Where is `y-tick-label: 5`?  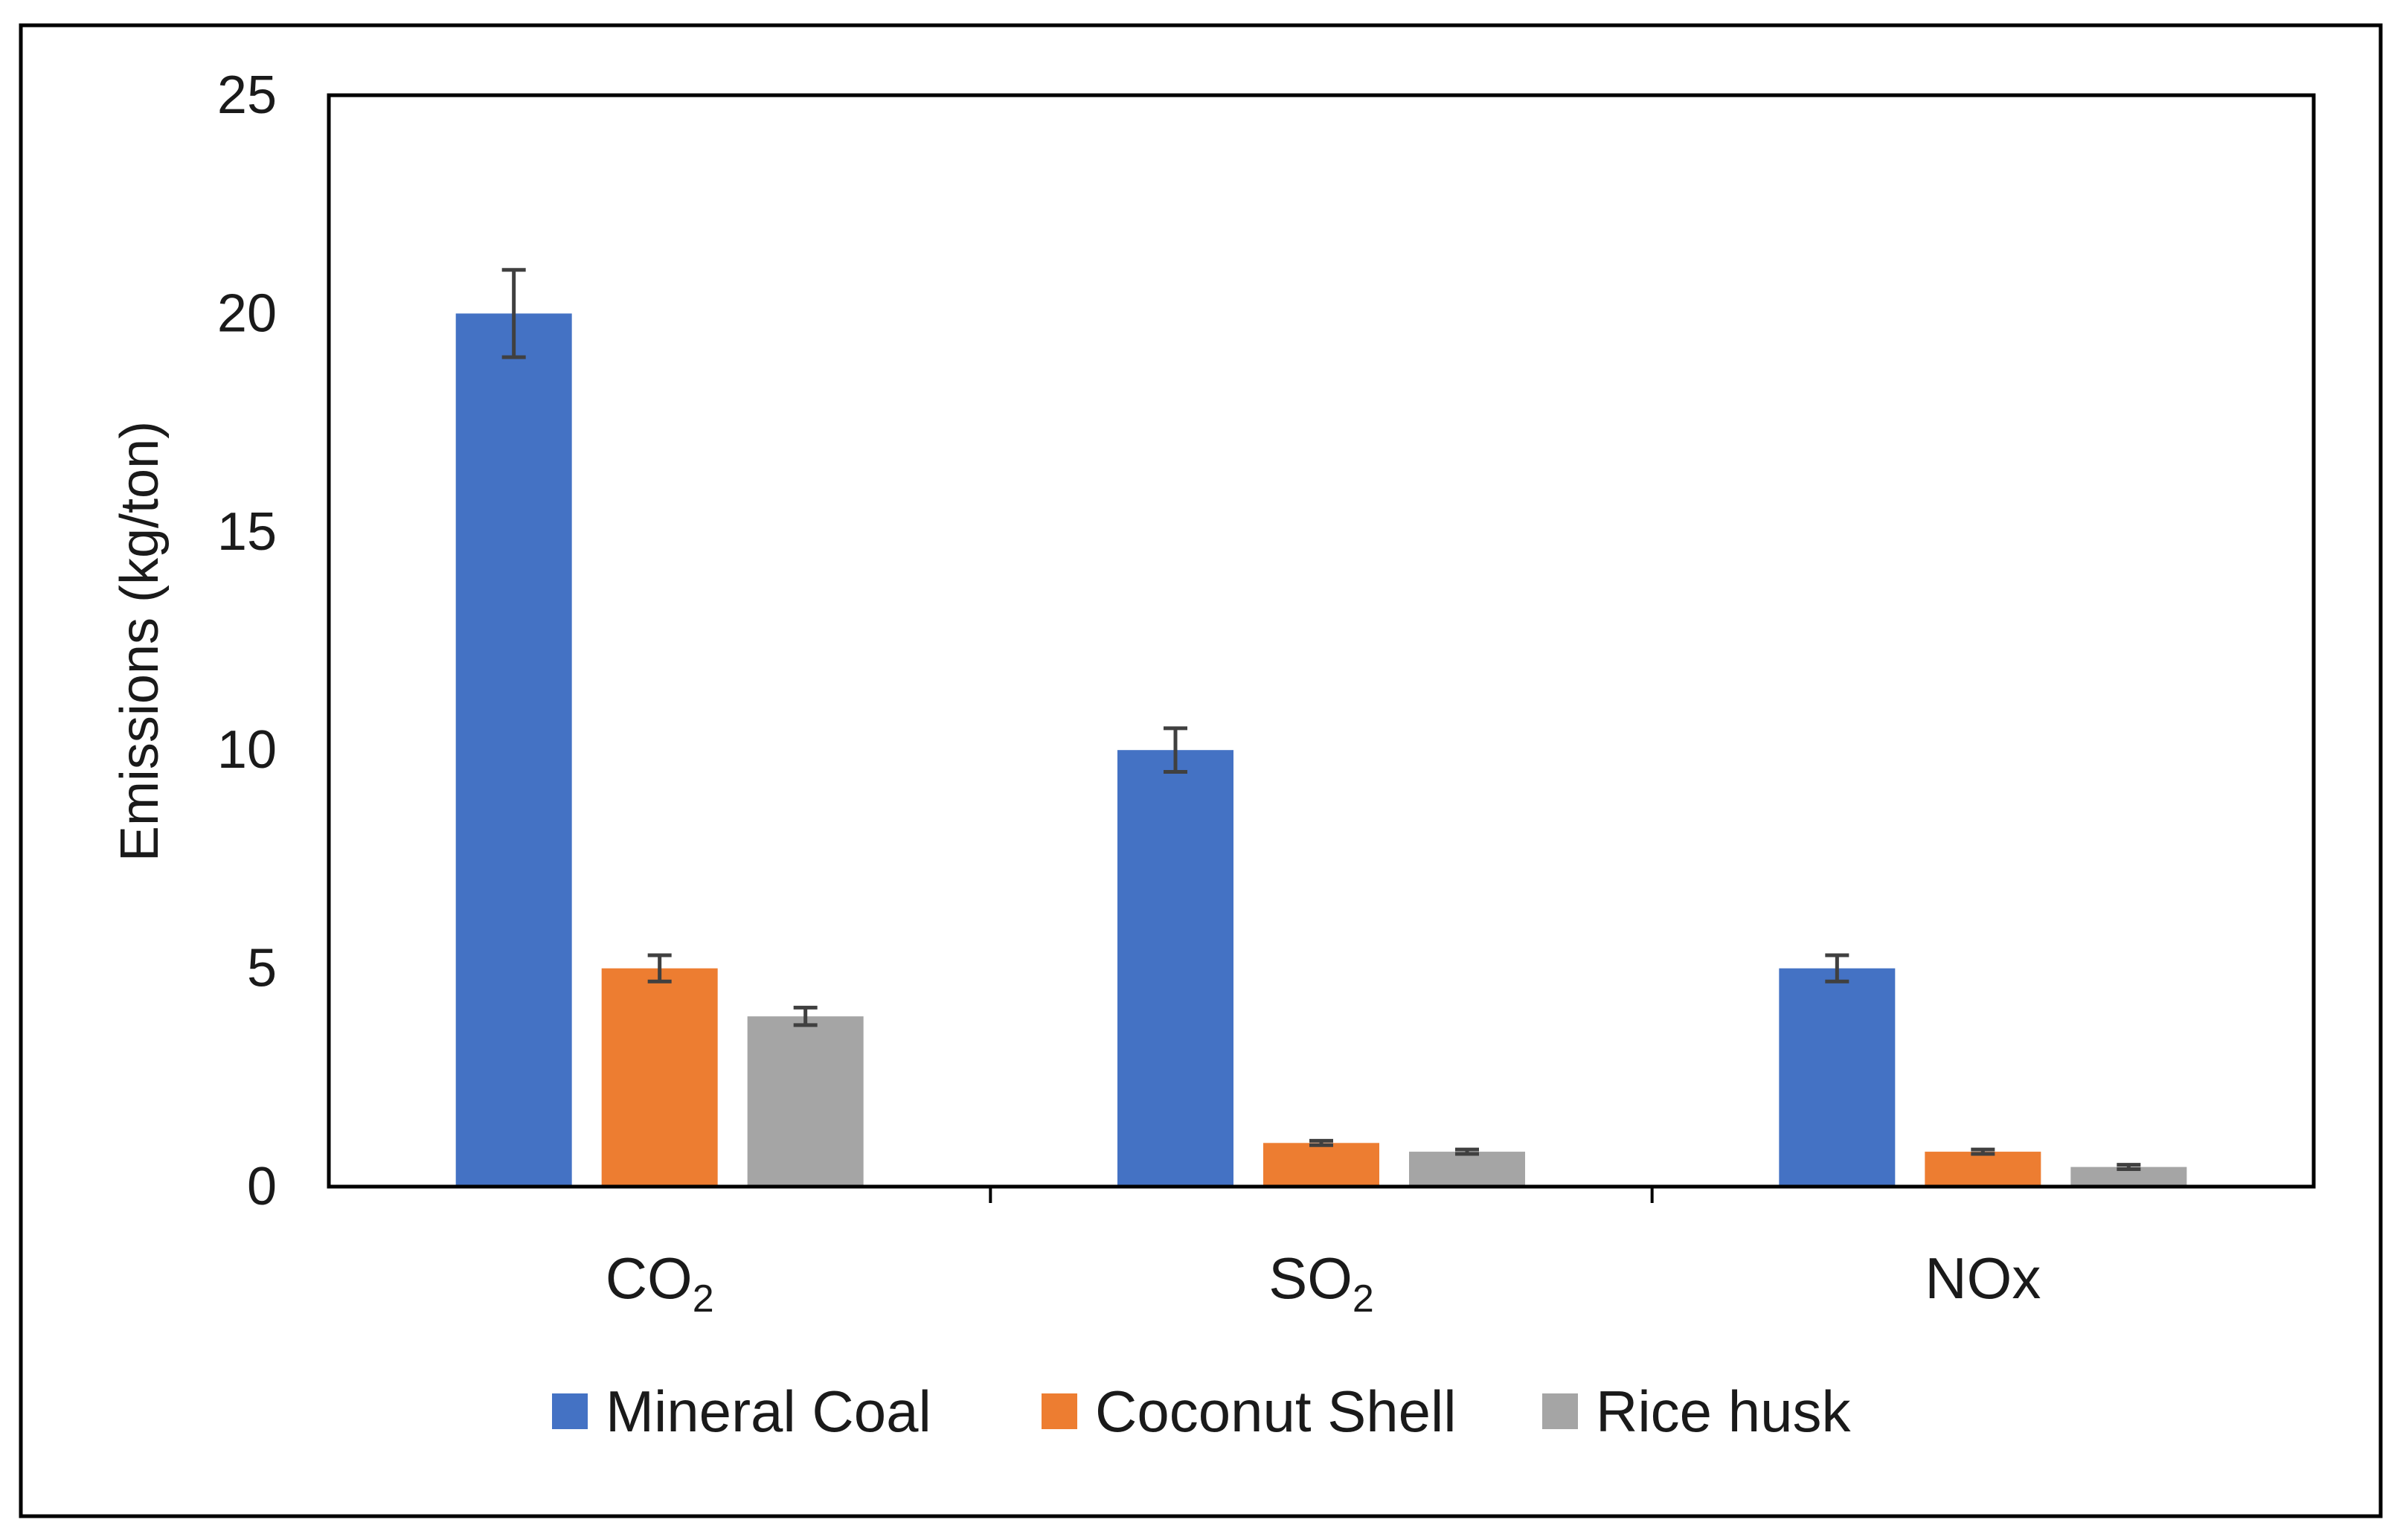 y-tick-label: 5 is located at coordinates (262, 968).